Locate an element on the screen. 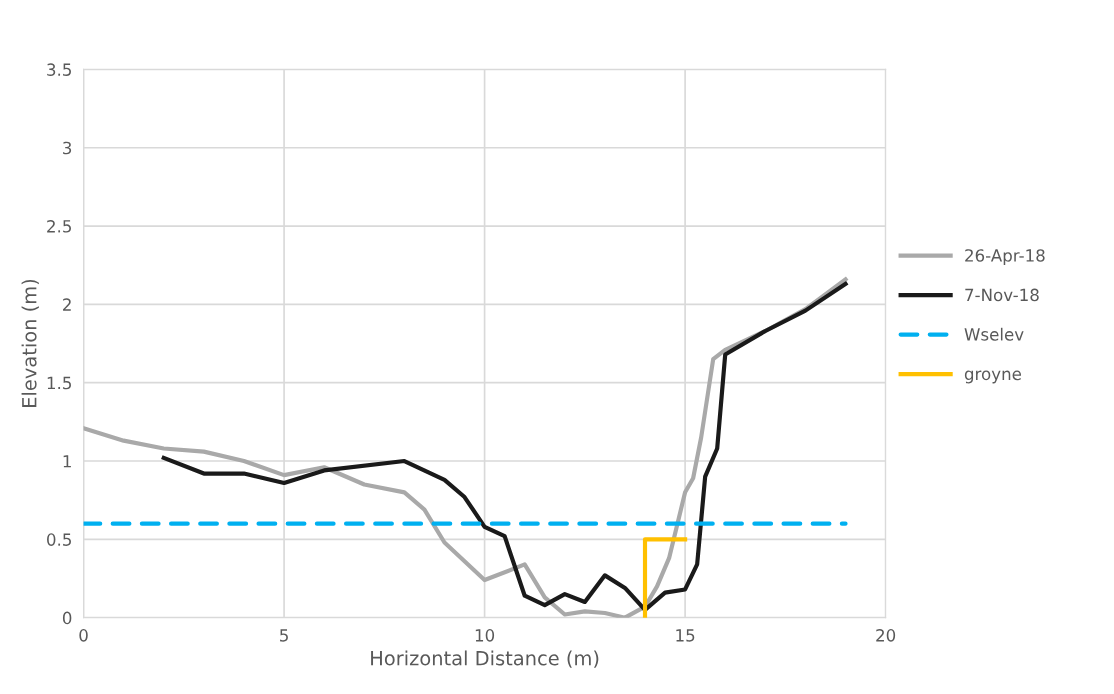  y-tick-label: 0 is located at coordinates (67, 618).